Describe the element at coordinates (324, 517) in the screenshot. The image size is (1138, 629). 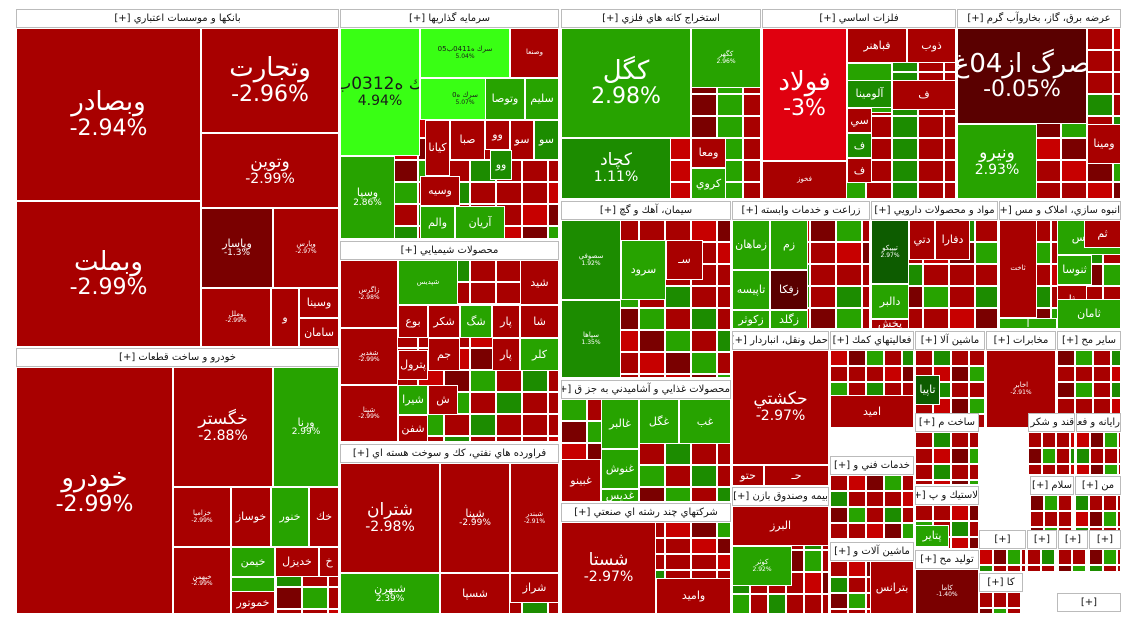
I see `stock-tile: خك` at that location.